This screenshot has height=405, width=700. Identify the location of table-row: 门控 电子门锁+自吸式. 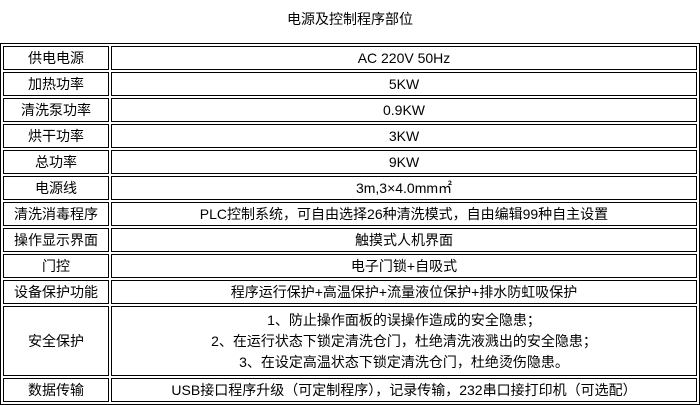
(350, 266).